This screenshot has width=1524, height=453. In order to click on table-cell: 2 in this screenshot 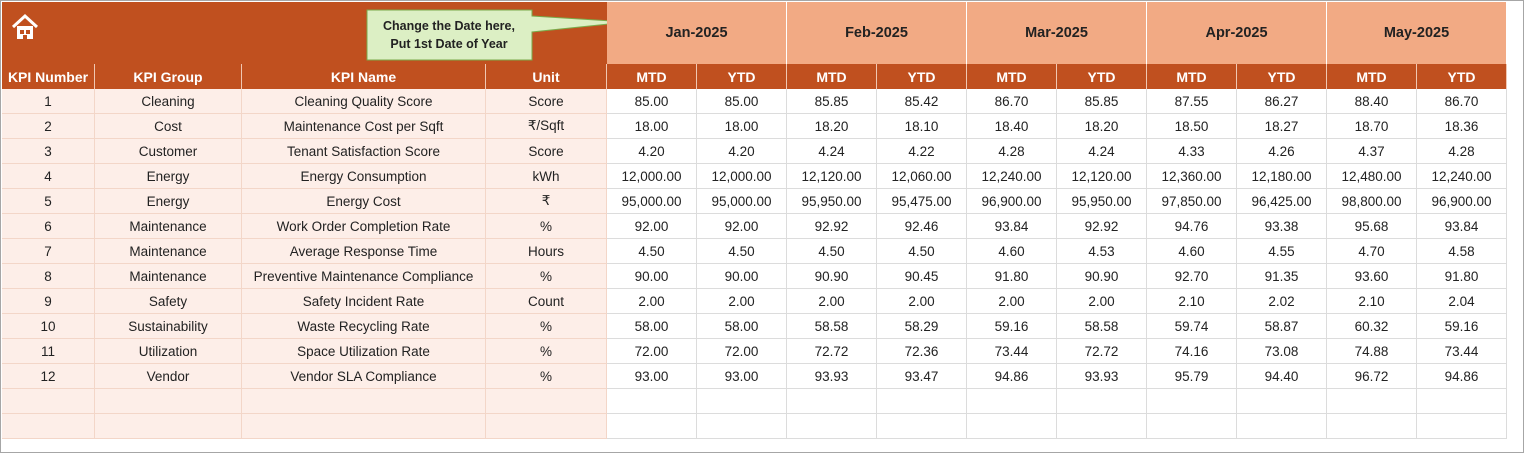, I will do `click(48, 126)`.